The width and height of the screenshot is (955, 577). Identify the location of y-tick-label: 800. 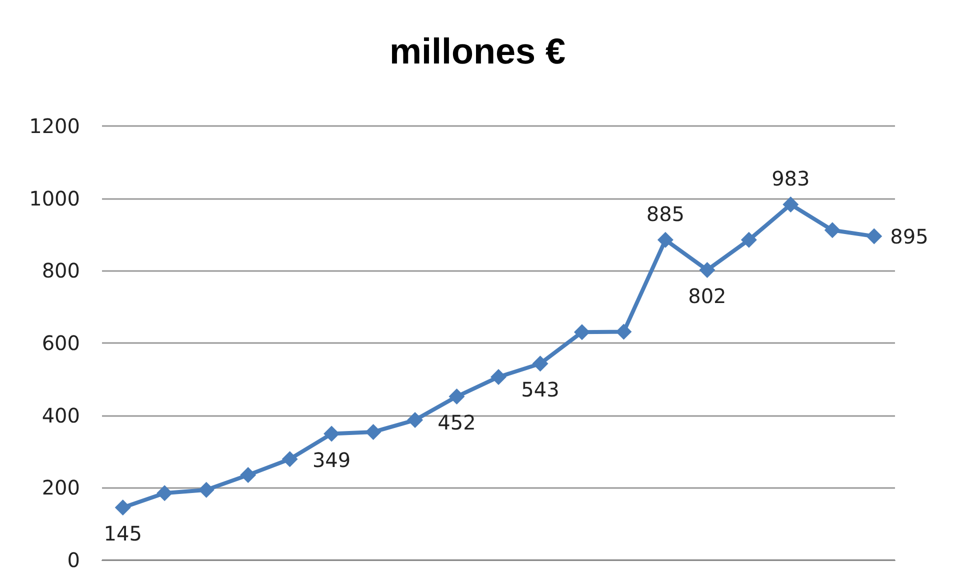
(61, 270).